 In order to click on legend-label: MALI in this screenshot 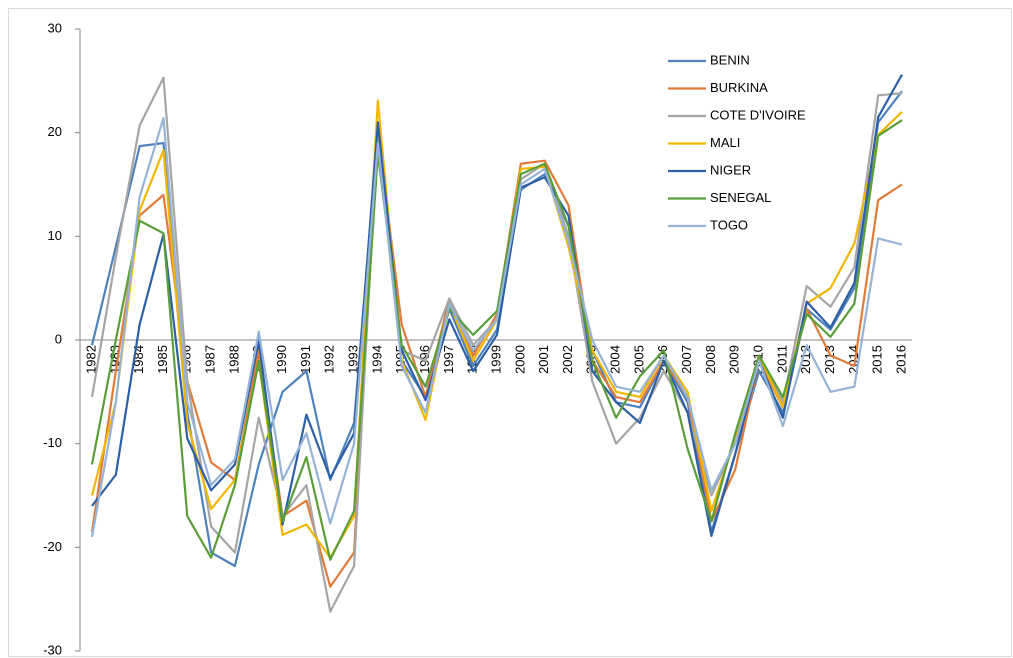, I will do `click(725, 142)`.